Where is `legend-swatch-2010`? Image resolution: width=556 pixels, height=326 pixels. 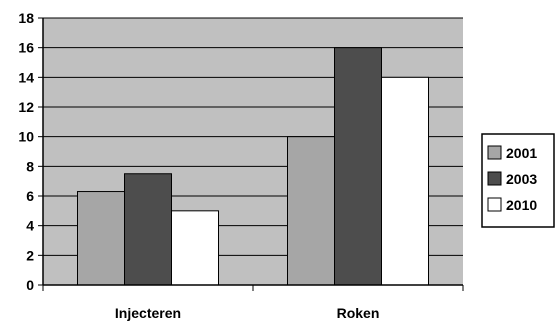 legend-swatch-2010 is located at coordinates (494, 204).